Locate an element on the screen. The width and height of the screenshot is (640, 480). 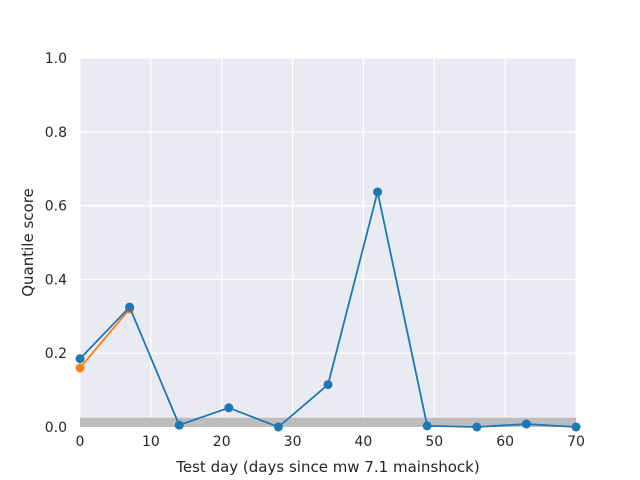
series-0-line is located at coordinates (105, 338).